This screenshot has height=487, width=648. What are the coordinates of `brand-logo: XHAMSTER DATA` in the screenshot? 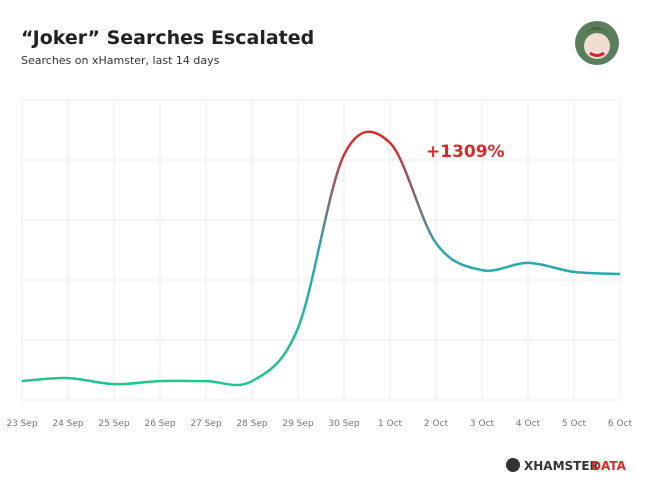 It's located at (566, 465).